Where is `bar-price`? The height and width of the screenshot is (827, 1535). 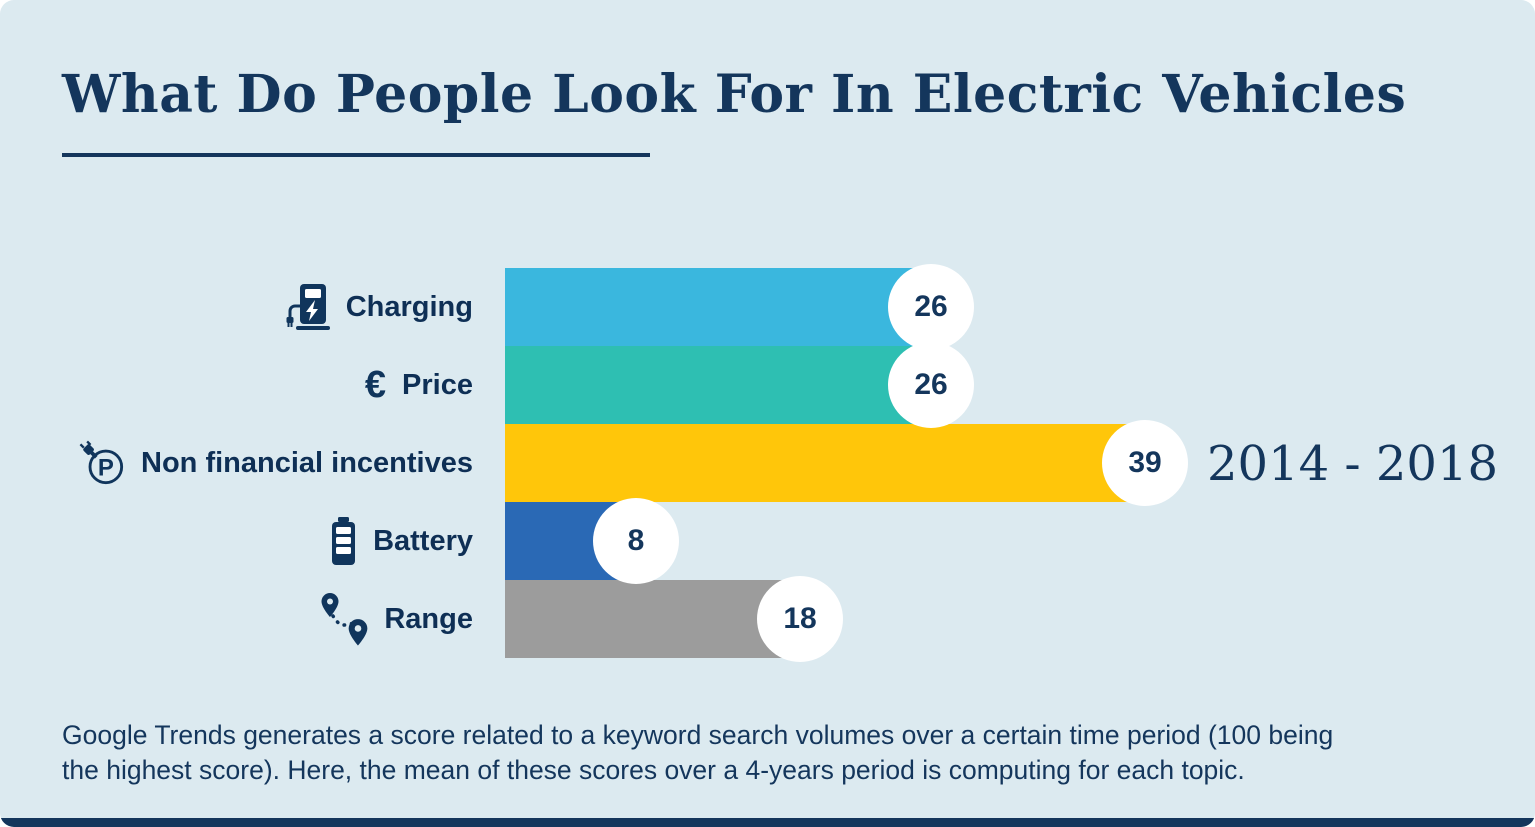 bar-price is located at coordinates (718, 385).